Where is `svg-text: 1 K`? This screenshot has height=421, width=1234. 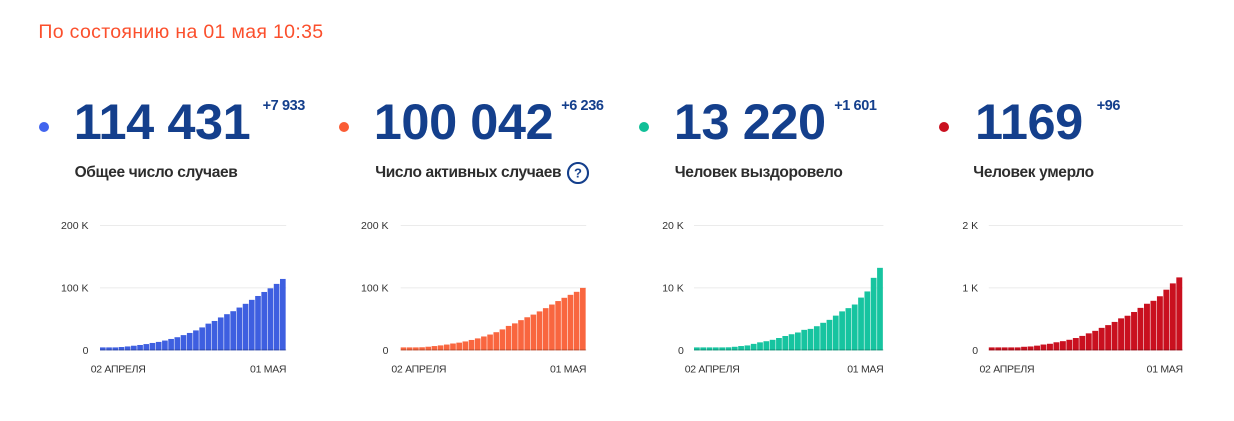
svg-text: 1 K is located at coordinates (970, 289).